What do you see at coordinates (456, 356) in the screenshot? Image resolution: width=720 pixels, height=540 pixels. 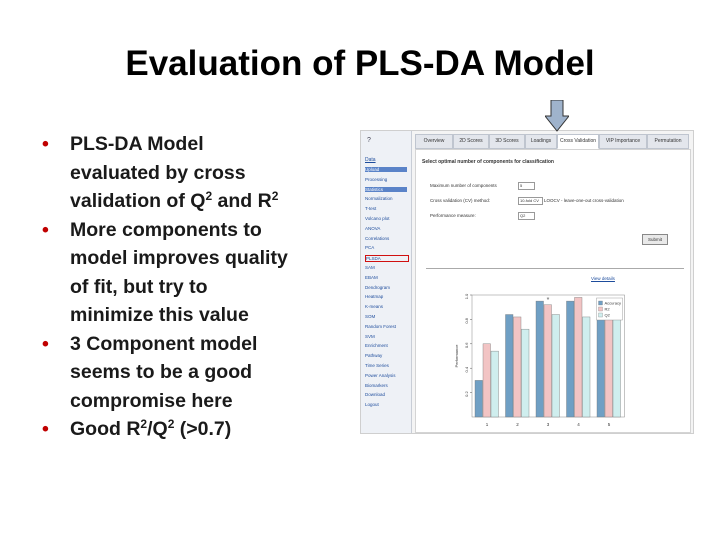 I see `y-axis-label: Performance` at bounding box center [456, 356].